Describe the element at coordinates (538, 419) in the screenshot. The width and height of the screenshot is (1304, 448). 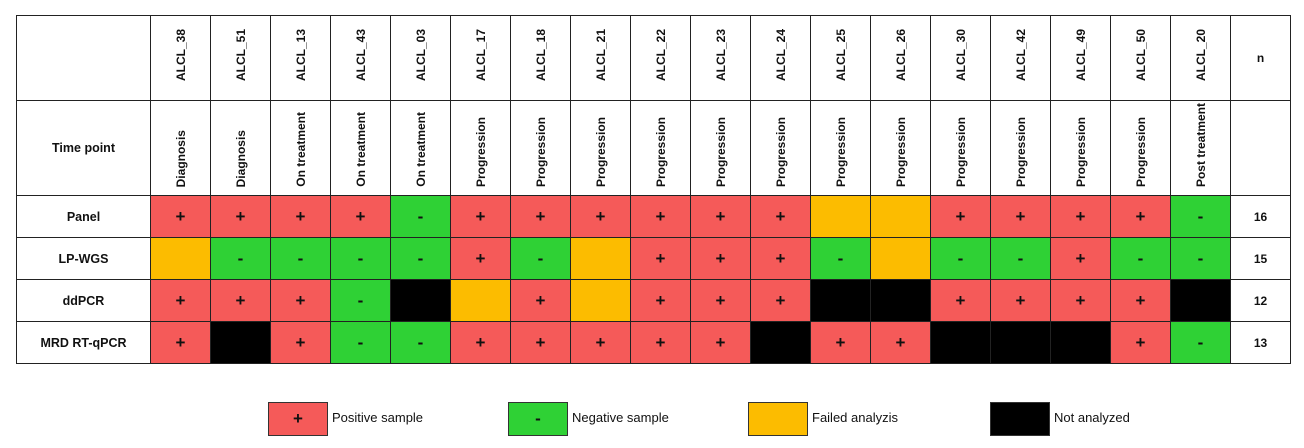
I see `legend-swatch-neg: -` at that location.